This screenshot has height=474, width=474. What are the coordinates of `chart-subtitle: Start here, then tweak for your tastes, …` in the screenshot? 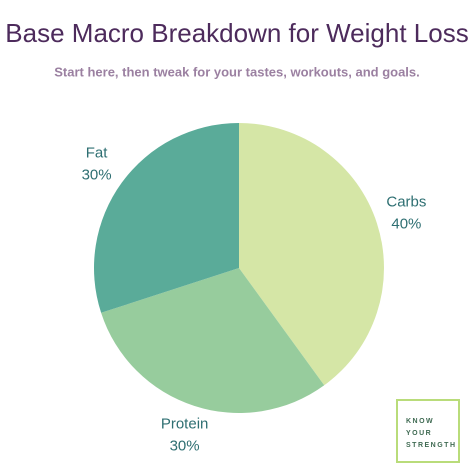 It's located at (237, 71).